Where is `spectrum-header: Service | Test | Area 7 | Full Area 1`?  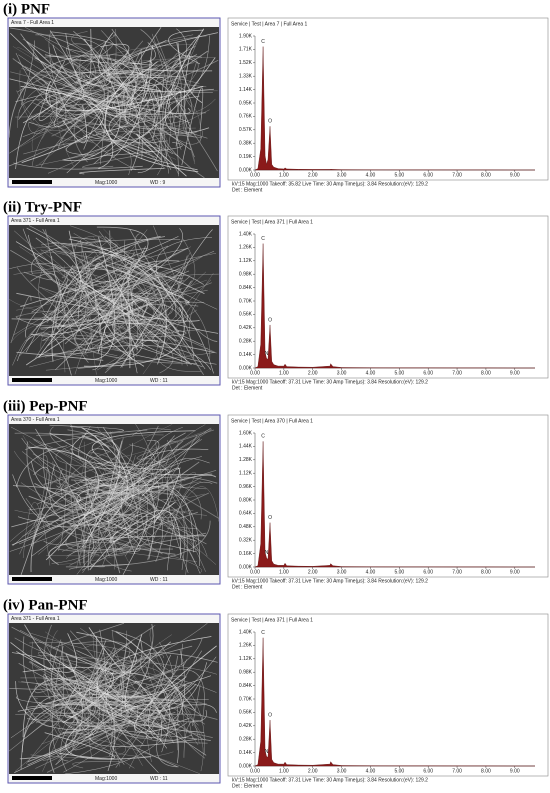 spectrum-header: Service | Test | Area 7 | Full Area 1 is located at coordinates (269, 24).